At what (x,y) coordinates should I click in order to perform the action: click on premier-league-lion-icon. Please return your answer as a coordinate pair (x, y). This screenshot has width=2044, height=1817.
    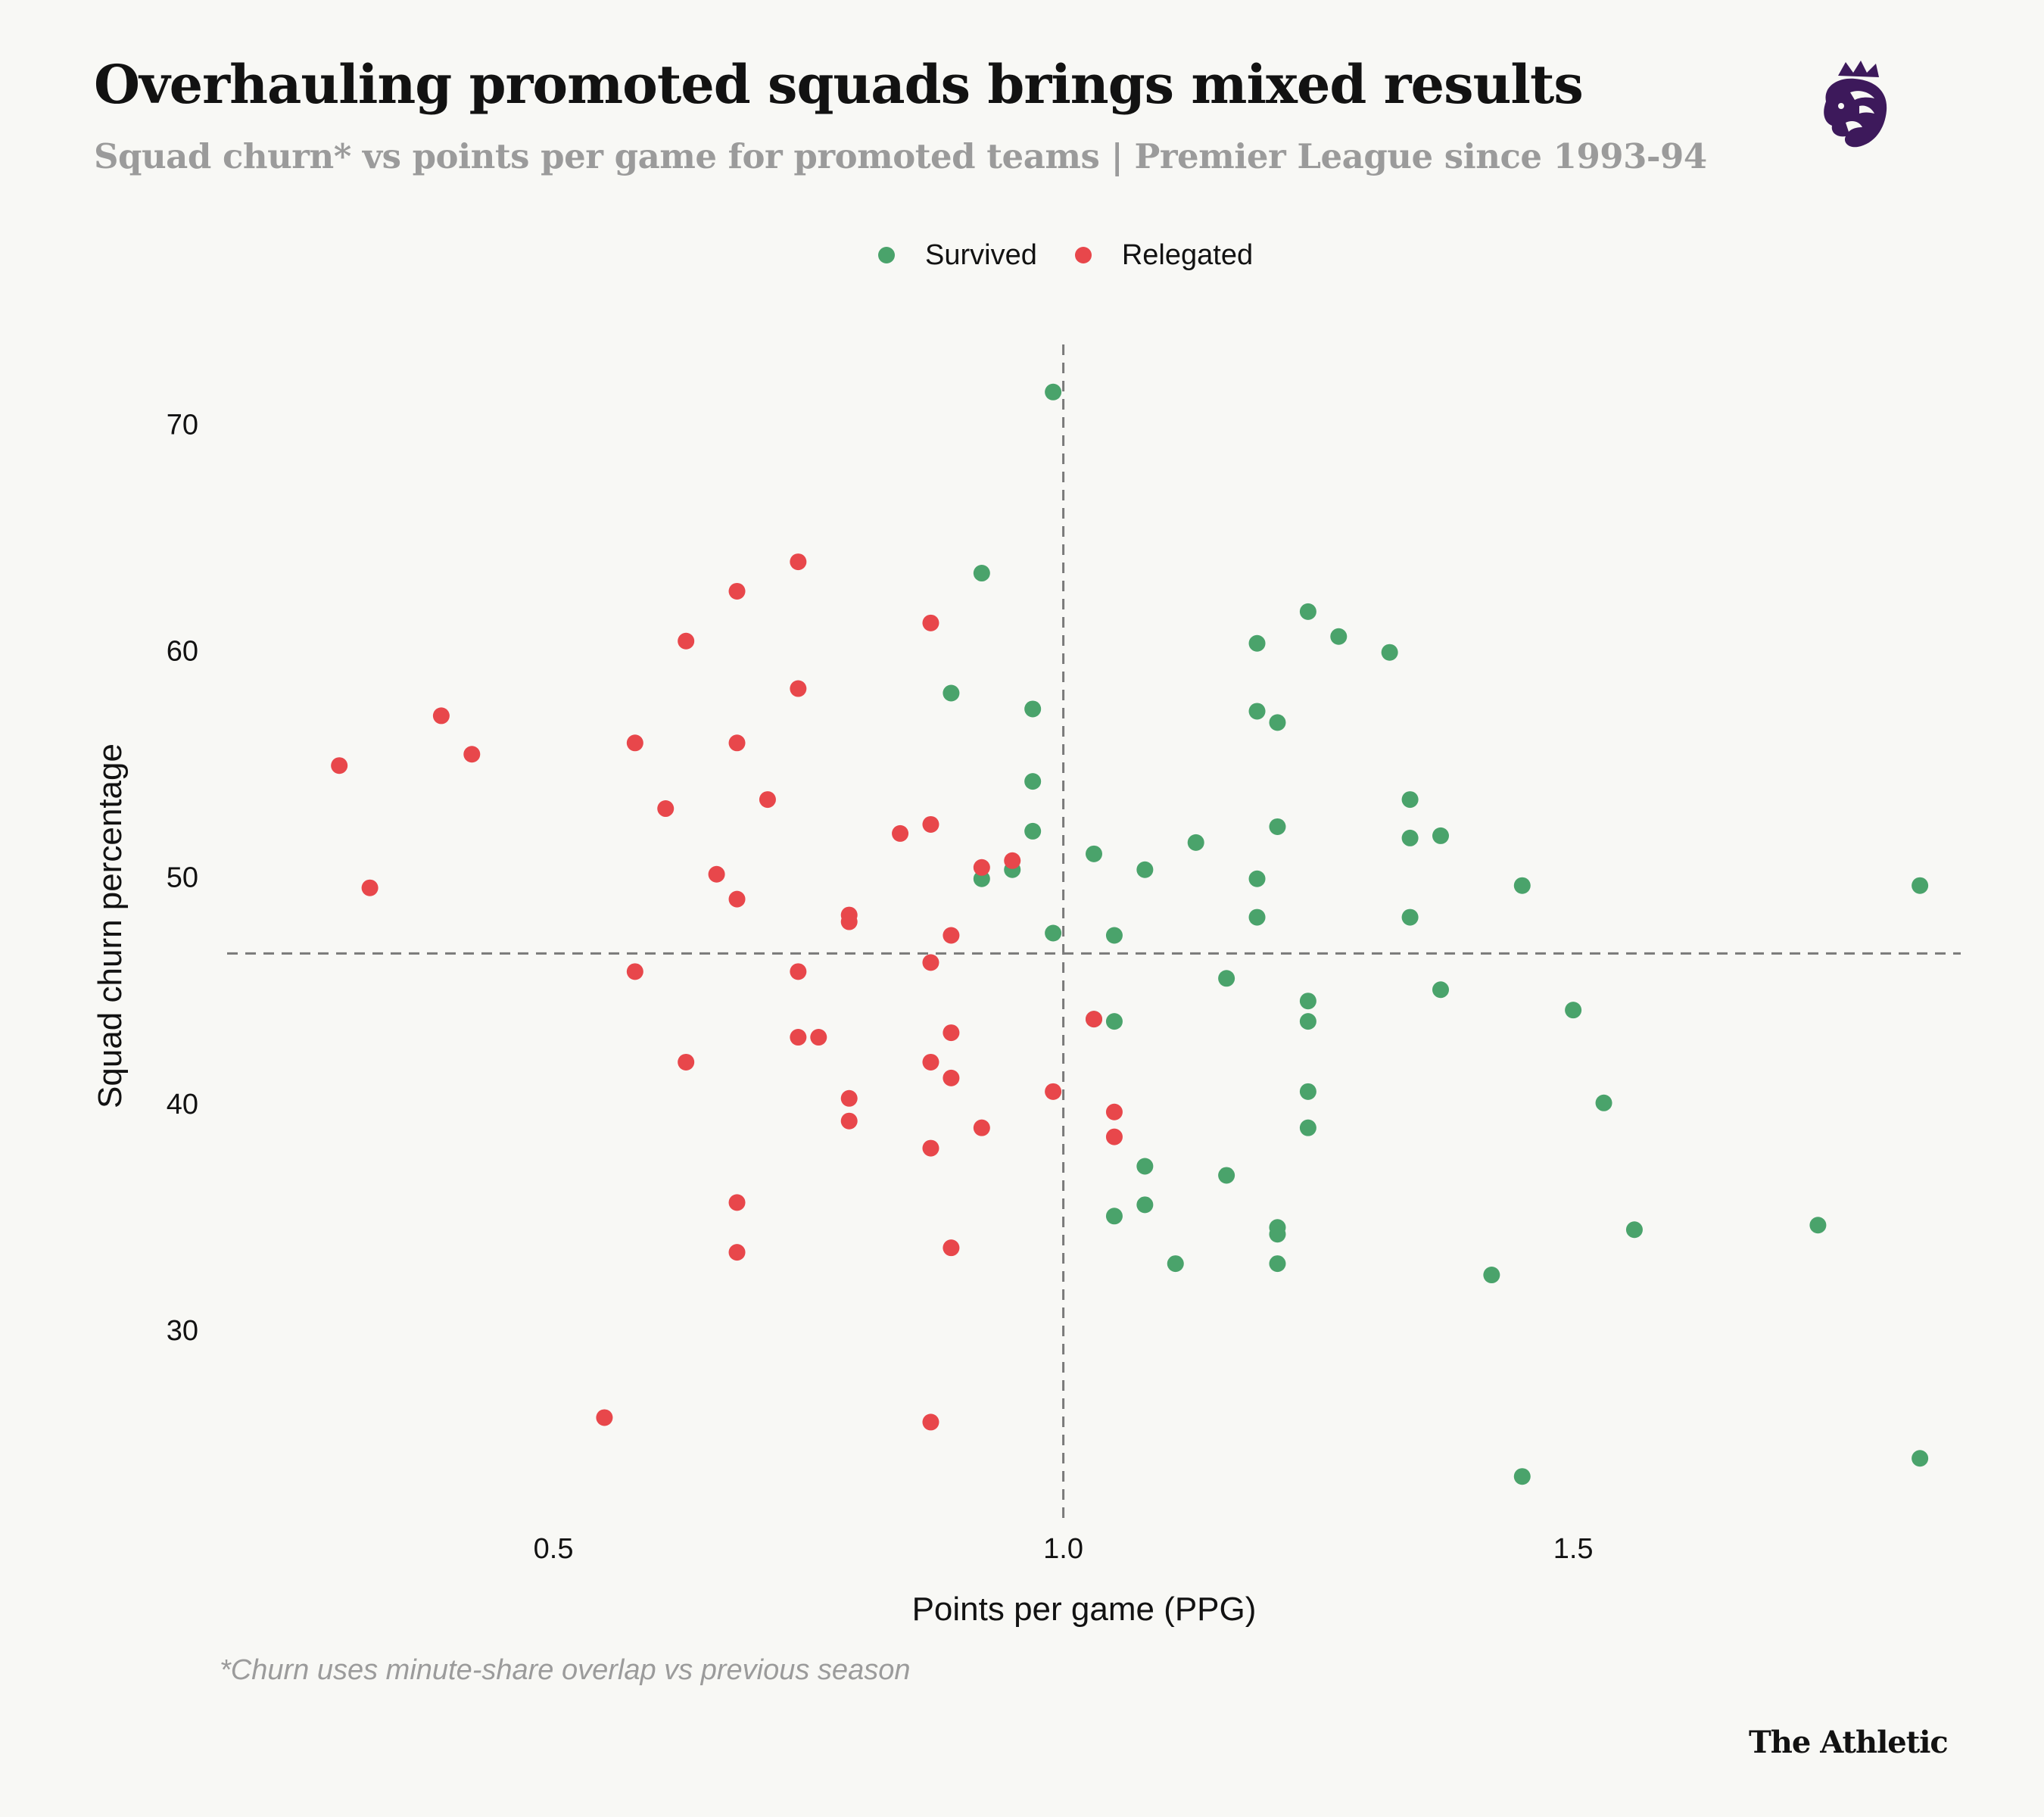
    Looking at the image, I should click on (1855, 104).